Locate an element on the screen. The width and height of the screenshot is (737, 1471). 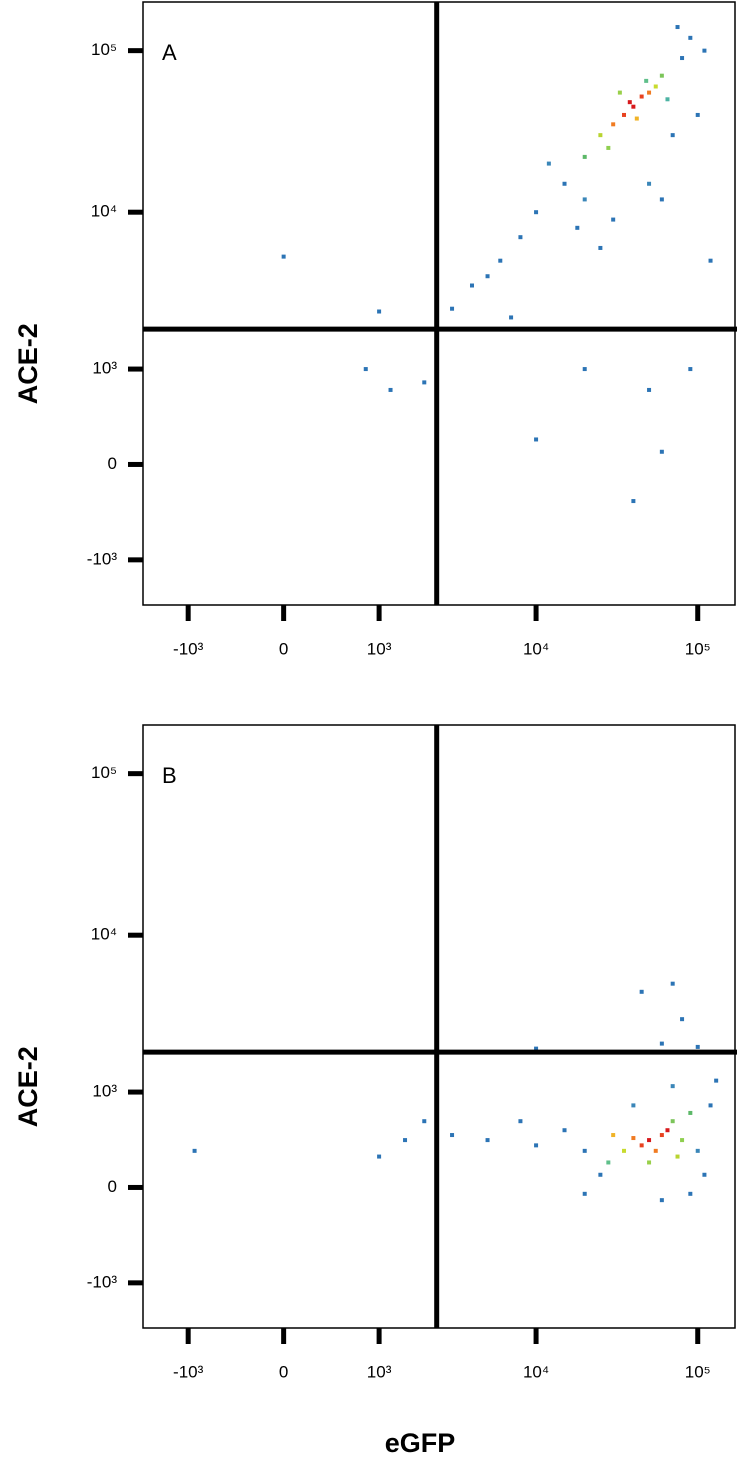
panel-label: A is located at coordinates (169, 52).